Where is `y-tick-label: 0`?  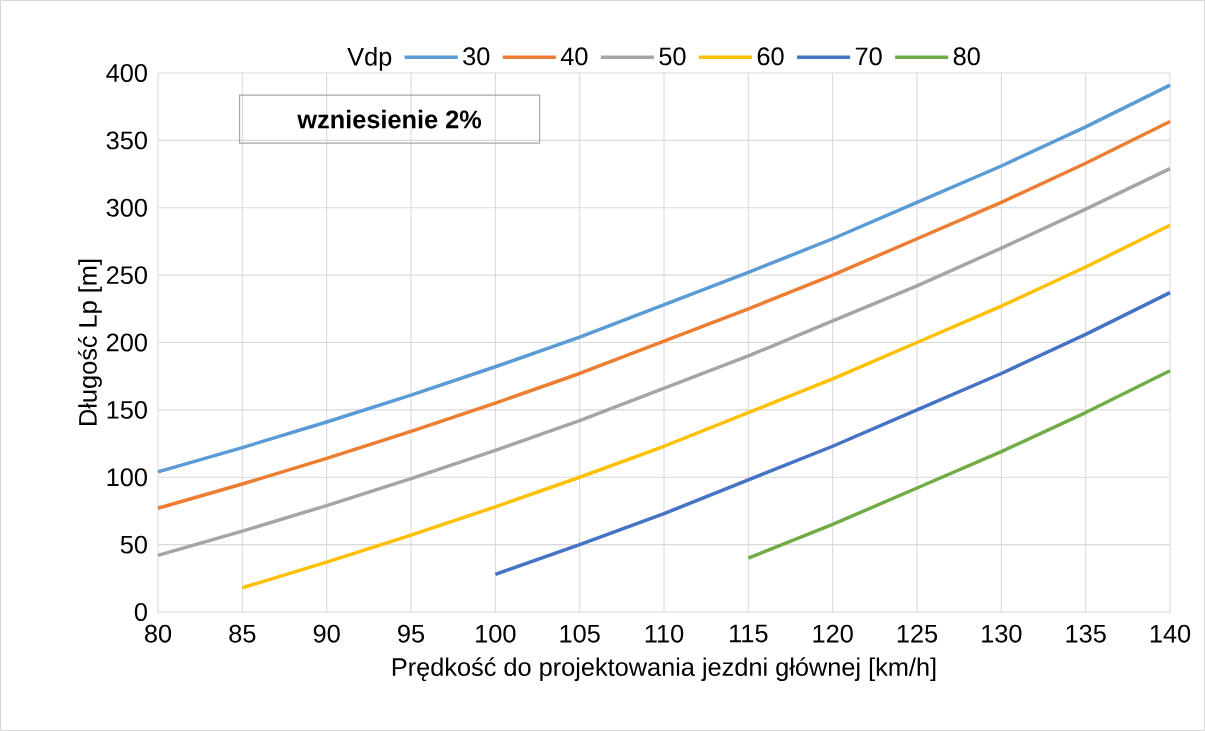 y-tick-label: 0 is located at coordinates (140, 612).